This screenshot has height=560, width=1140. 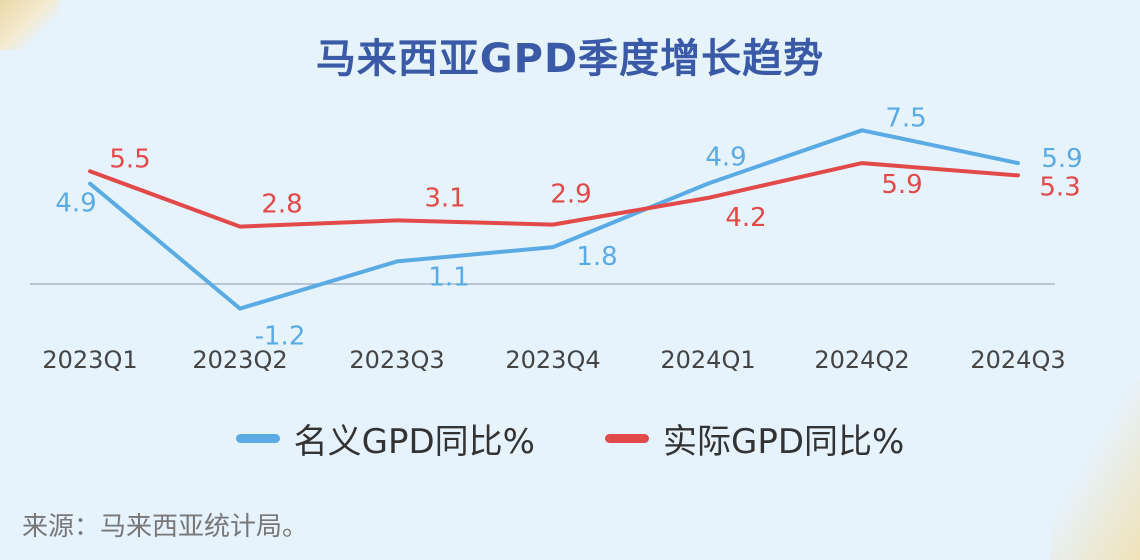 What do you see at coordinates (239, 360) in the screenshot?
I see `x-tick-label: 2023Q2` at bounding box center [239, 360].